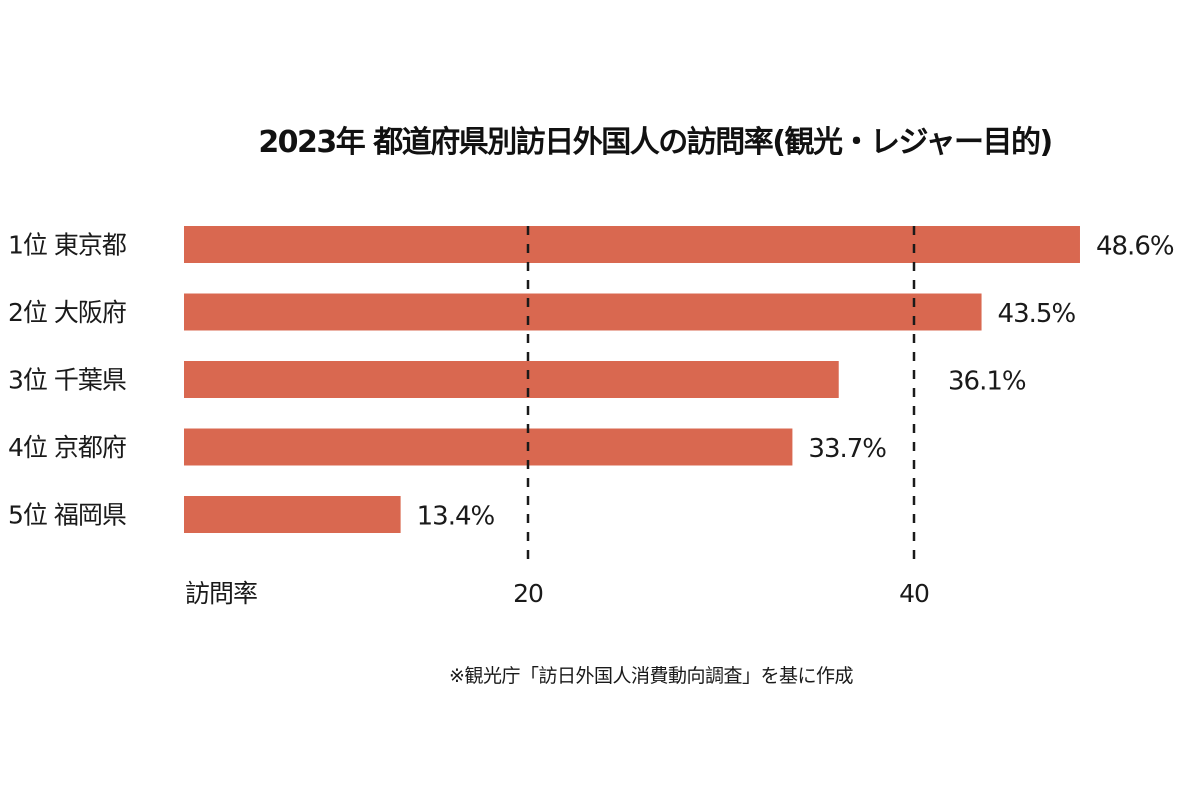  I want to click on value-label: 36.1%, so click(987, 382).